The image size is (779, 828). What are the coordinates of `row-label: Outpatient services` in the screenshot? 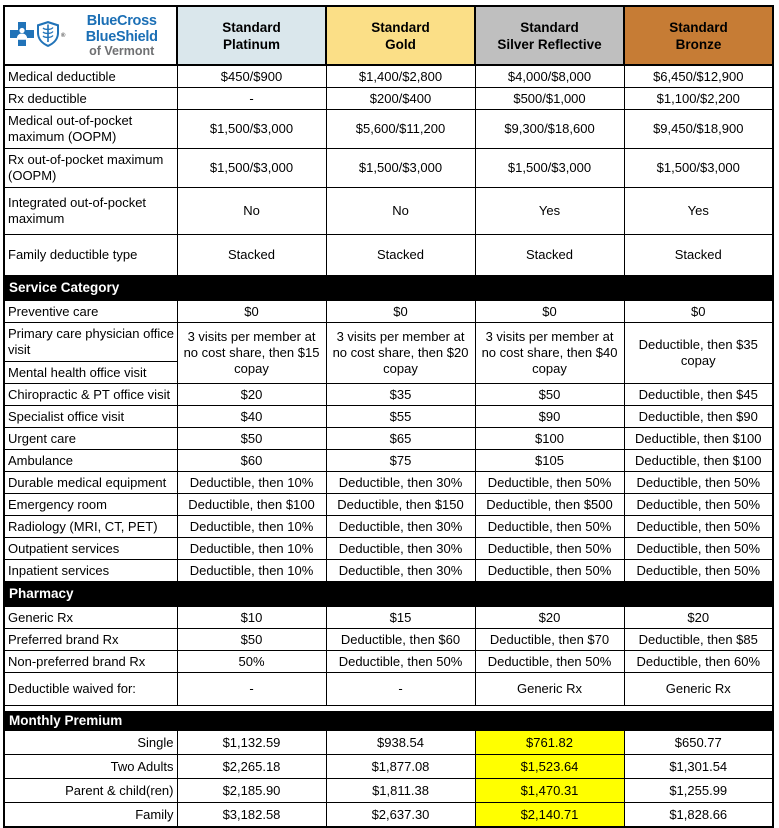 It's located at (90, 548).